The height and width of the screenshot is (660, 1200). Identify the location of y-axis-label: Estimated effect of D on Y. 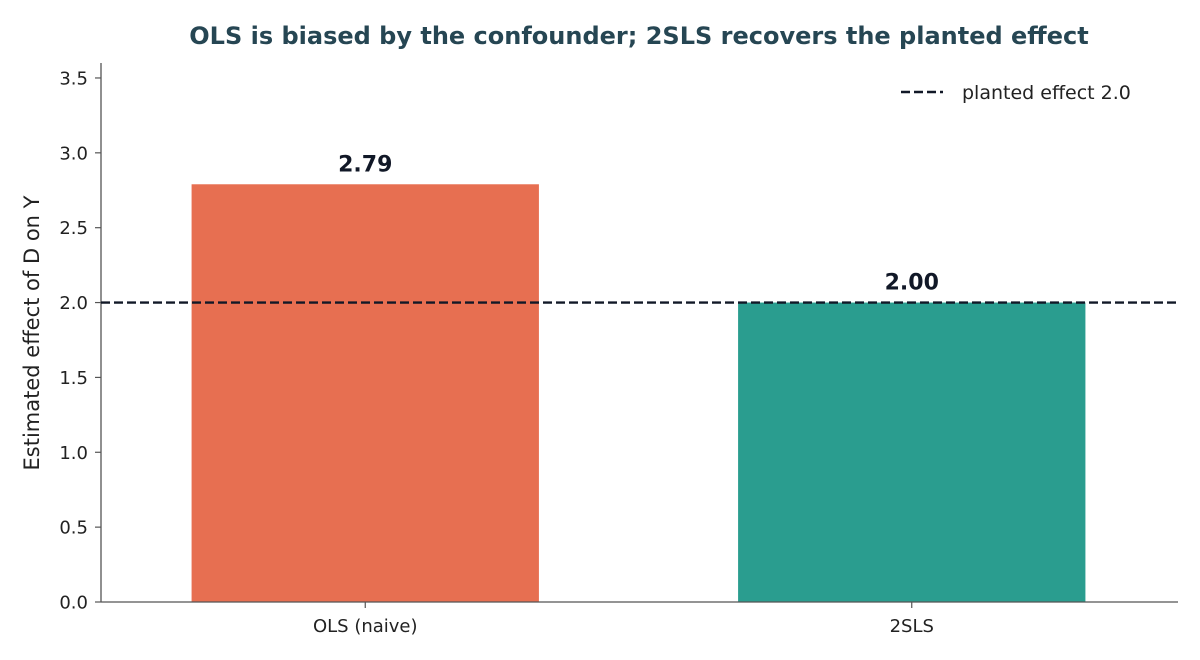
(32, 332).